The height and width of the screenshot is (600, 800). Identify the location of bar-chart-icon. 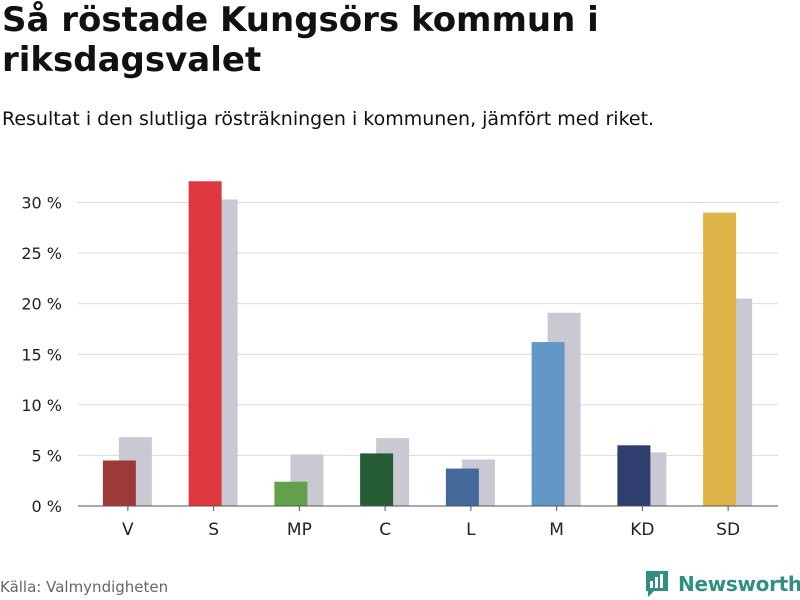
(657, 584).